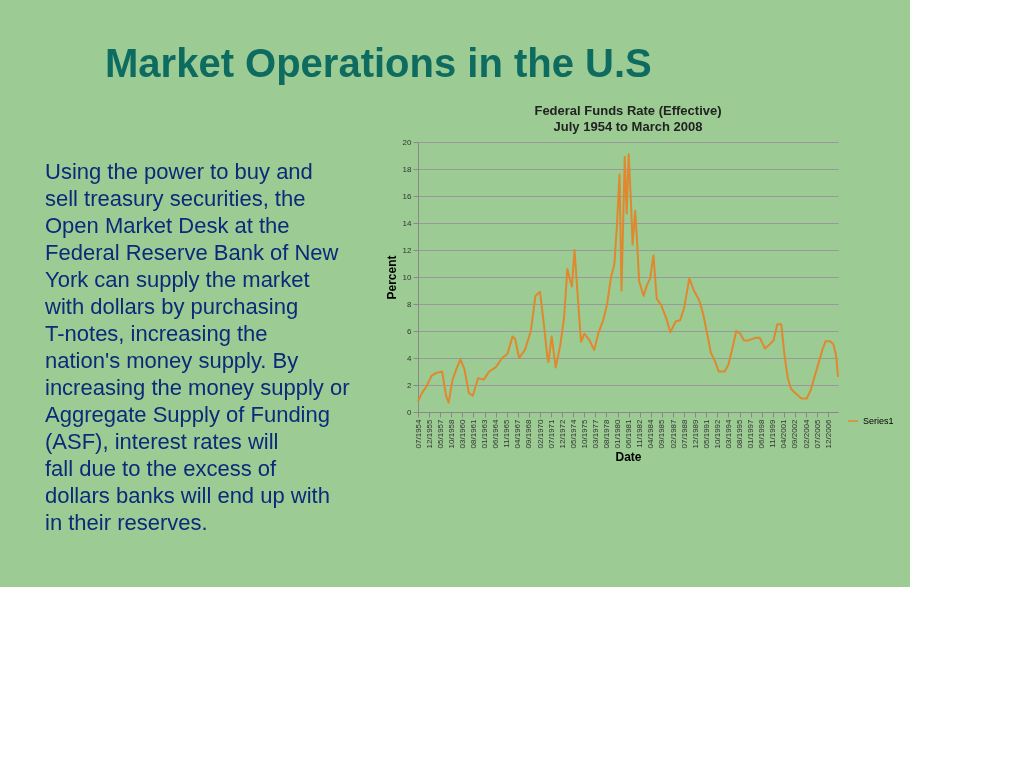  What do you see at coordinates (429, 433) in the screenshot?
I see `x-tick-label: 12/1955` at bounding box center [429, 433].